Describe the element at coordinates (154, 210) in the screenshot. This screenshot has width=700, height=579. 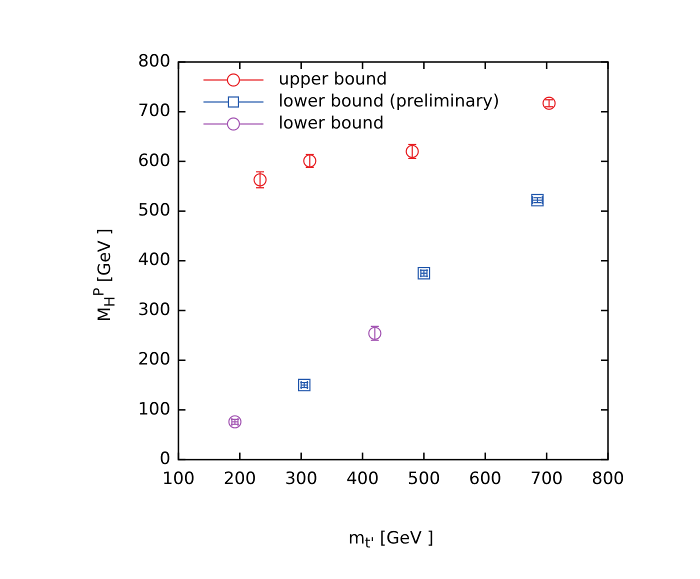
I see `y-tick-label: 500` at that location.